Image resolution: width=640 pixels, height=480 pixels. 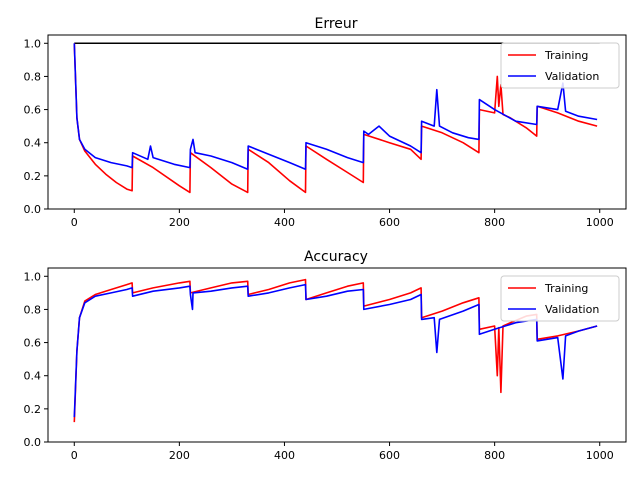 I want to click on erreur-legend-label-validation: Validation, so click(x=572, y=76).